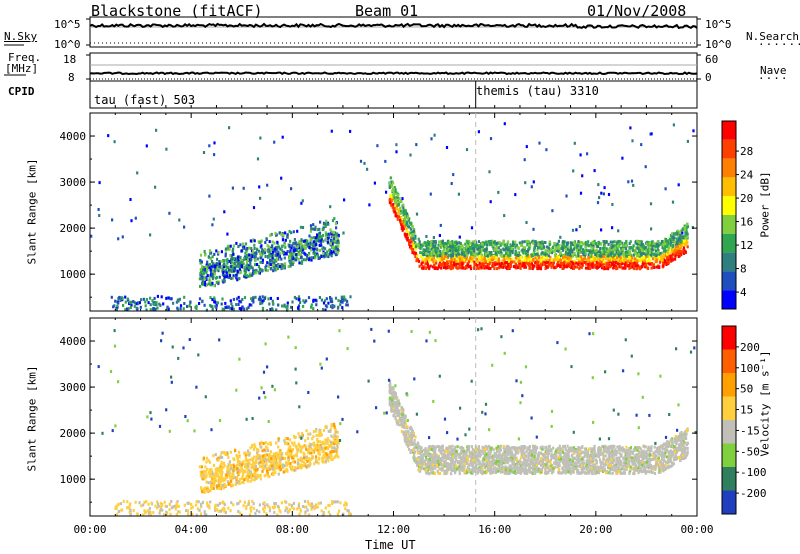  Describe the element at coordinates (145, 100) in the screenshot. I see `cpid-mode-1: tau (fast) 503` at that location.